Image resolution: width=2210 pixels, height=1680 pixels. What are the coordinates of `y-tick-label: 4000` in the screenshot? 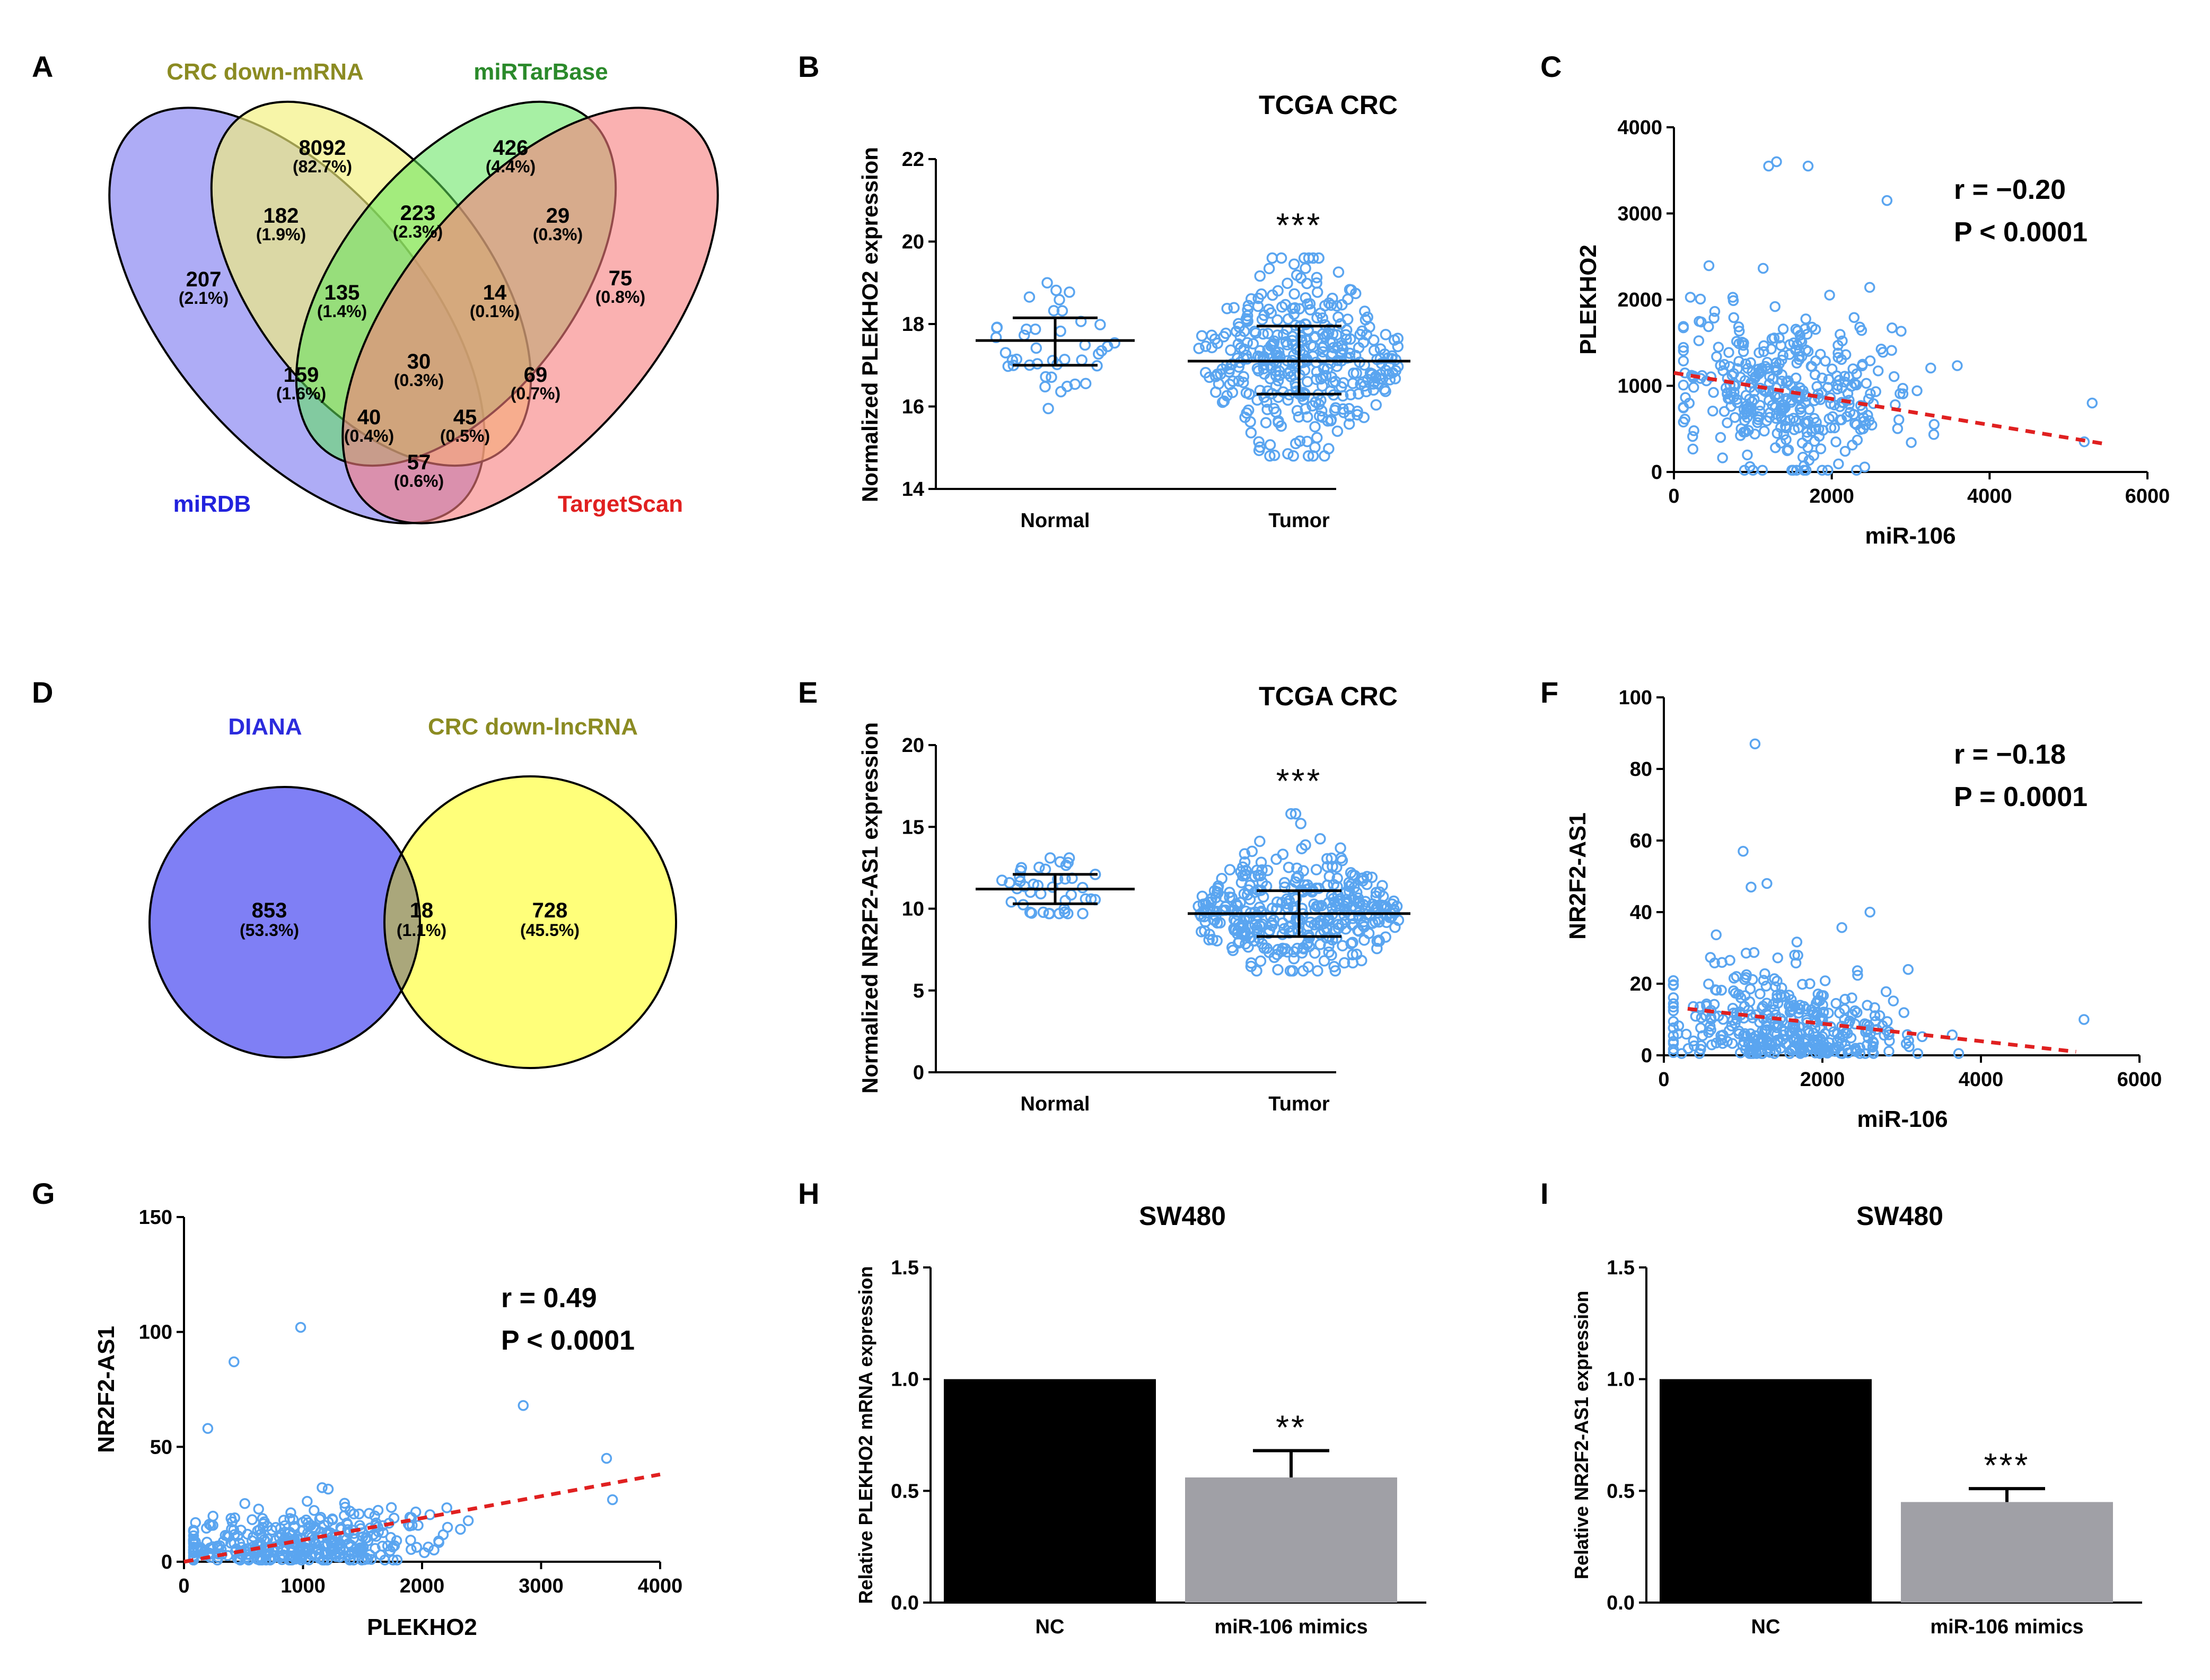 It's located at (1639, 128).